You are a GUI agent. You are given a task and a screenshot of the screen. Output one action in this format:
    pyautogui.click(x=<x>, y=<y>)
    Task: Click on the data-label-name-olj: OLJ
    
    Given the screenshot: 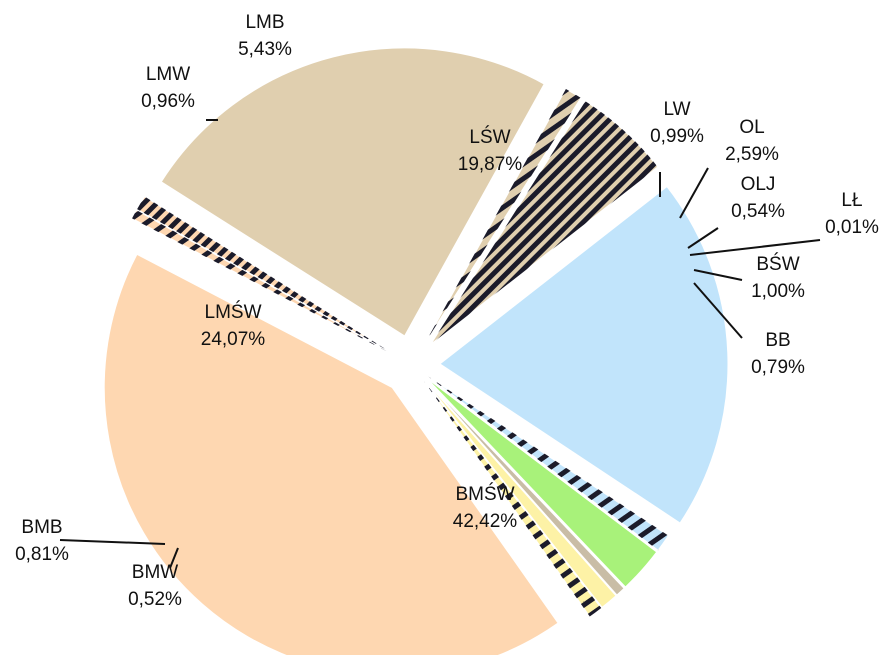 What is the action you would take?
    pyautogui.click(x=758, y=184)
    